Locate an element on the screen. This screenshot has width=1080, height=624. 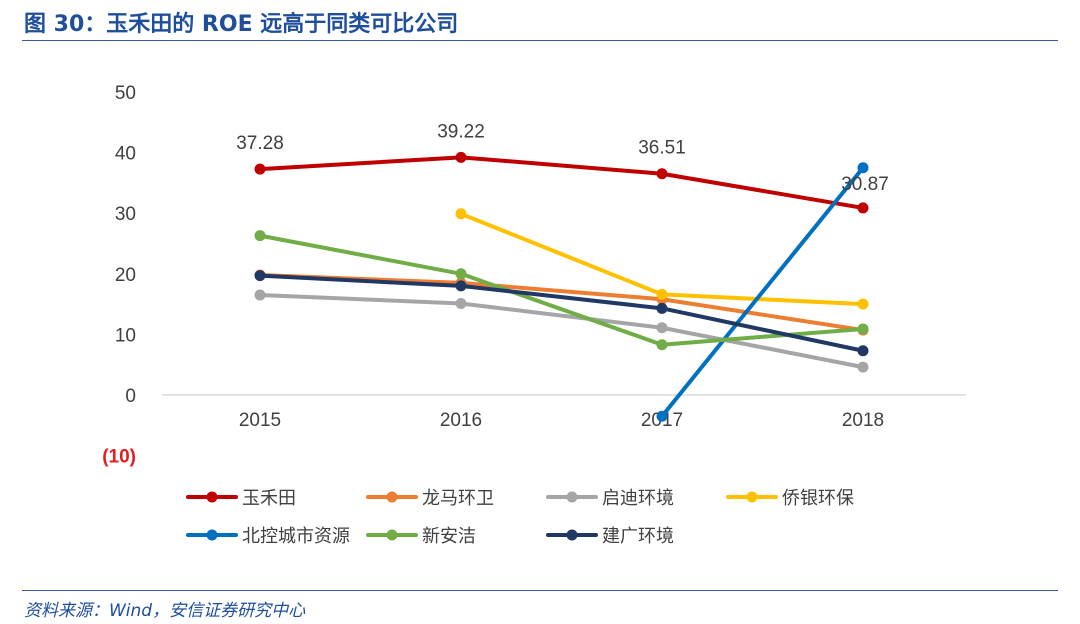
legend-label: 建广环境 is located at coordinates (638, 536).